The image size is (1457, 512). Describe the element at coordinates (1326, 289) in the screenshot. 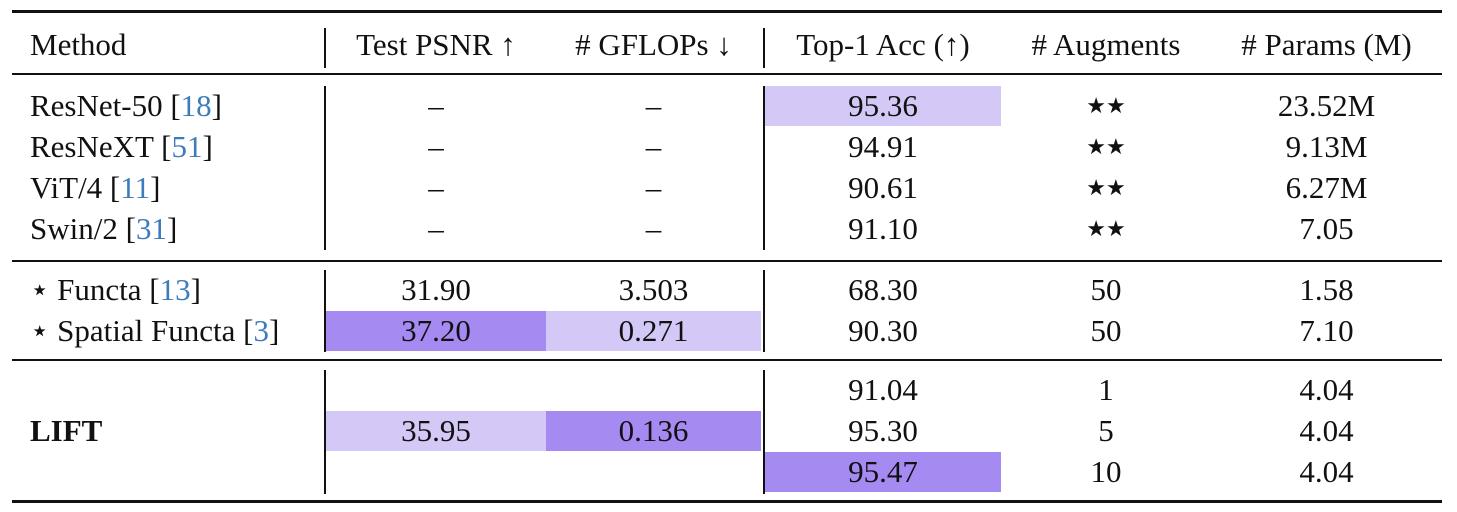

I see `params-cell: 1.58` at that location.